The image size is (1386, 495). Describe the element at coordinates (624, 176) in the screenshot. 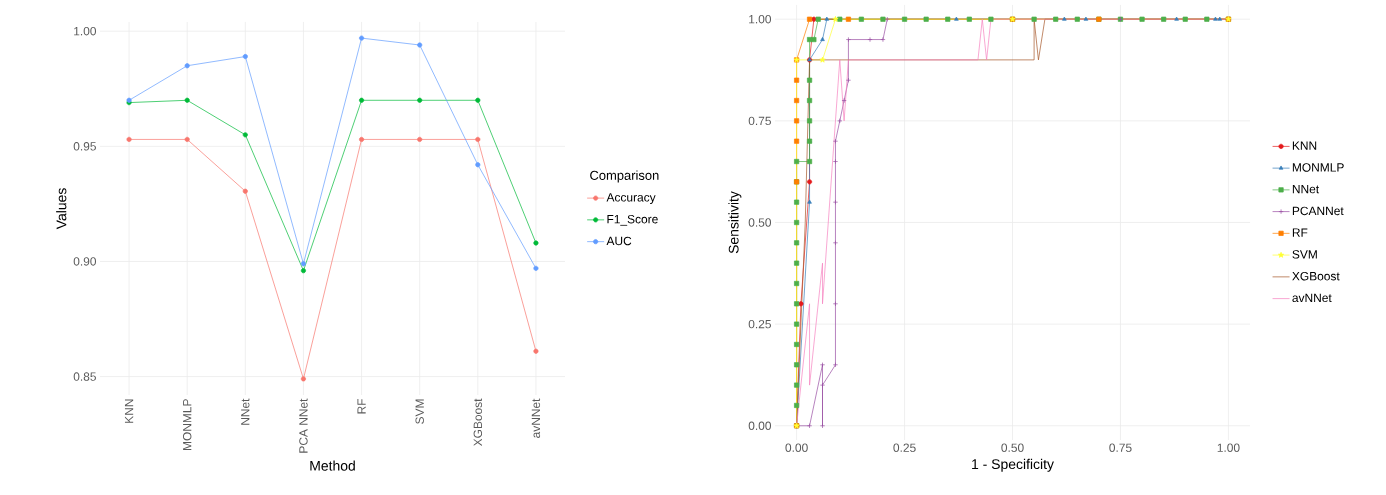

I see `legend-title: Comparison` at that location.